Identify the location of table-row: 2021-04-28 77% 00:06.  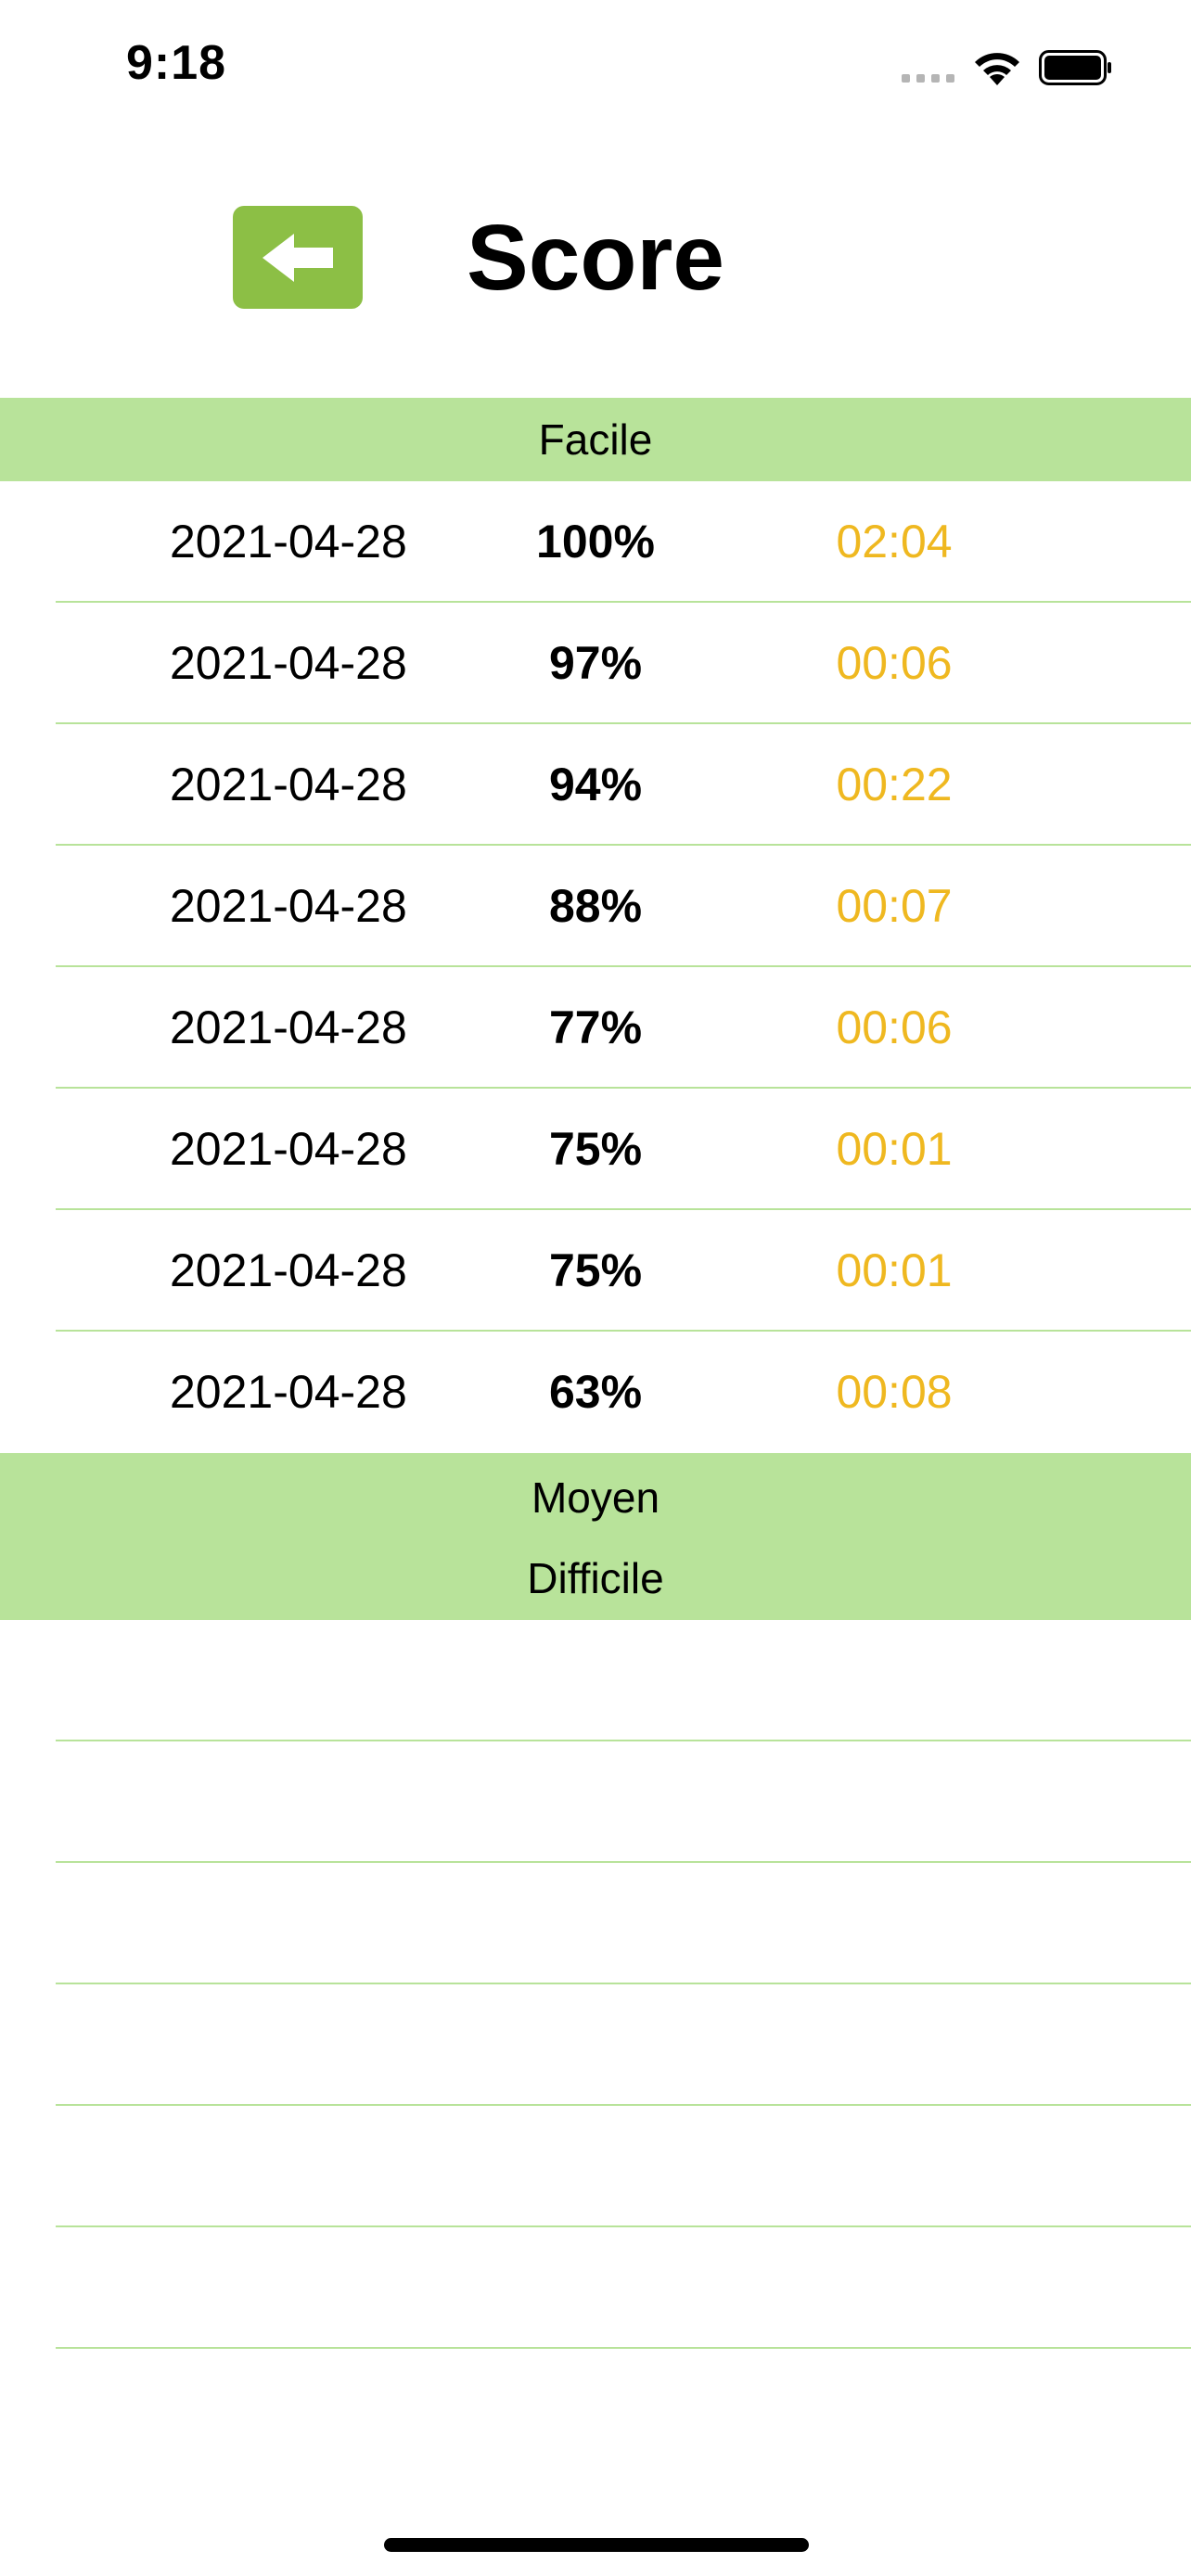
(595, 1028).